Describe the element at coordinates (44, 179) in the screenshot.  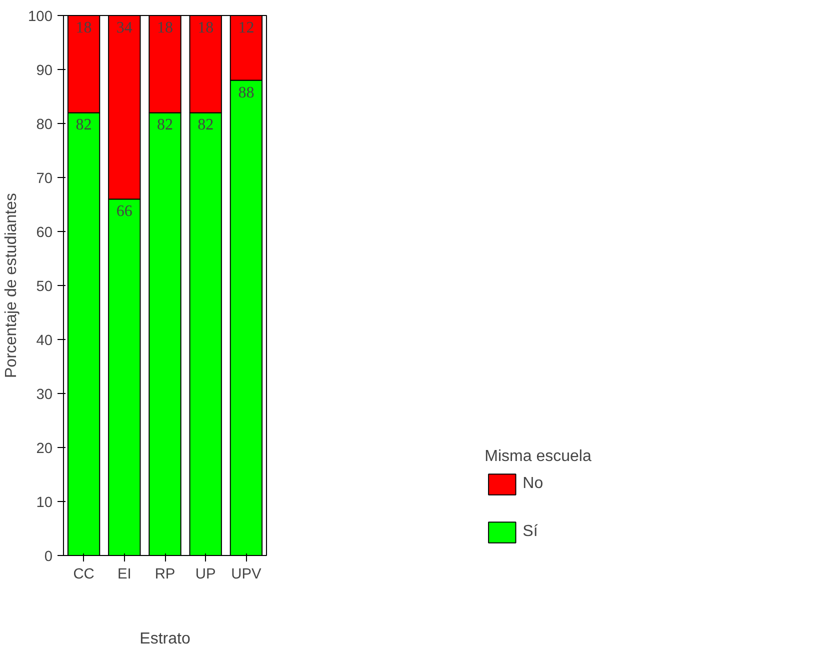
I see `y-tick-label: 70` at that location.